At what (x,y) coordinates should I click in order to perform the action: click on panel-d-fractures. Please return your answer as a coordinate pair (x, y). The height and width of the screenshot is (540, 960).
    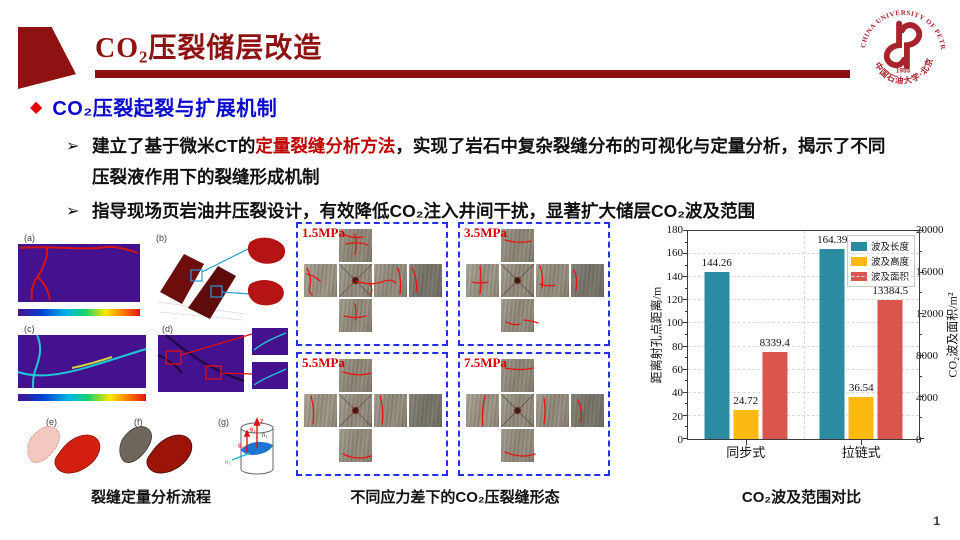
    Looking at the image, I should click on (201, 358).